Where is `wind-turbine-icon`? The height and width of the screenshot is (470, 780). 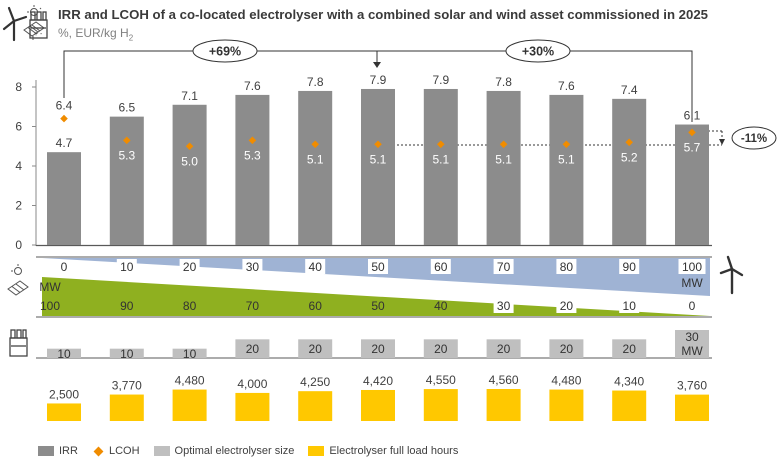
wind-turbine-icon is located at coordinates (731, 275).